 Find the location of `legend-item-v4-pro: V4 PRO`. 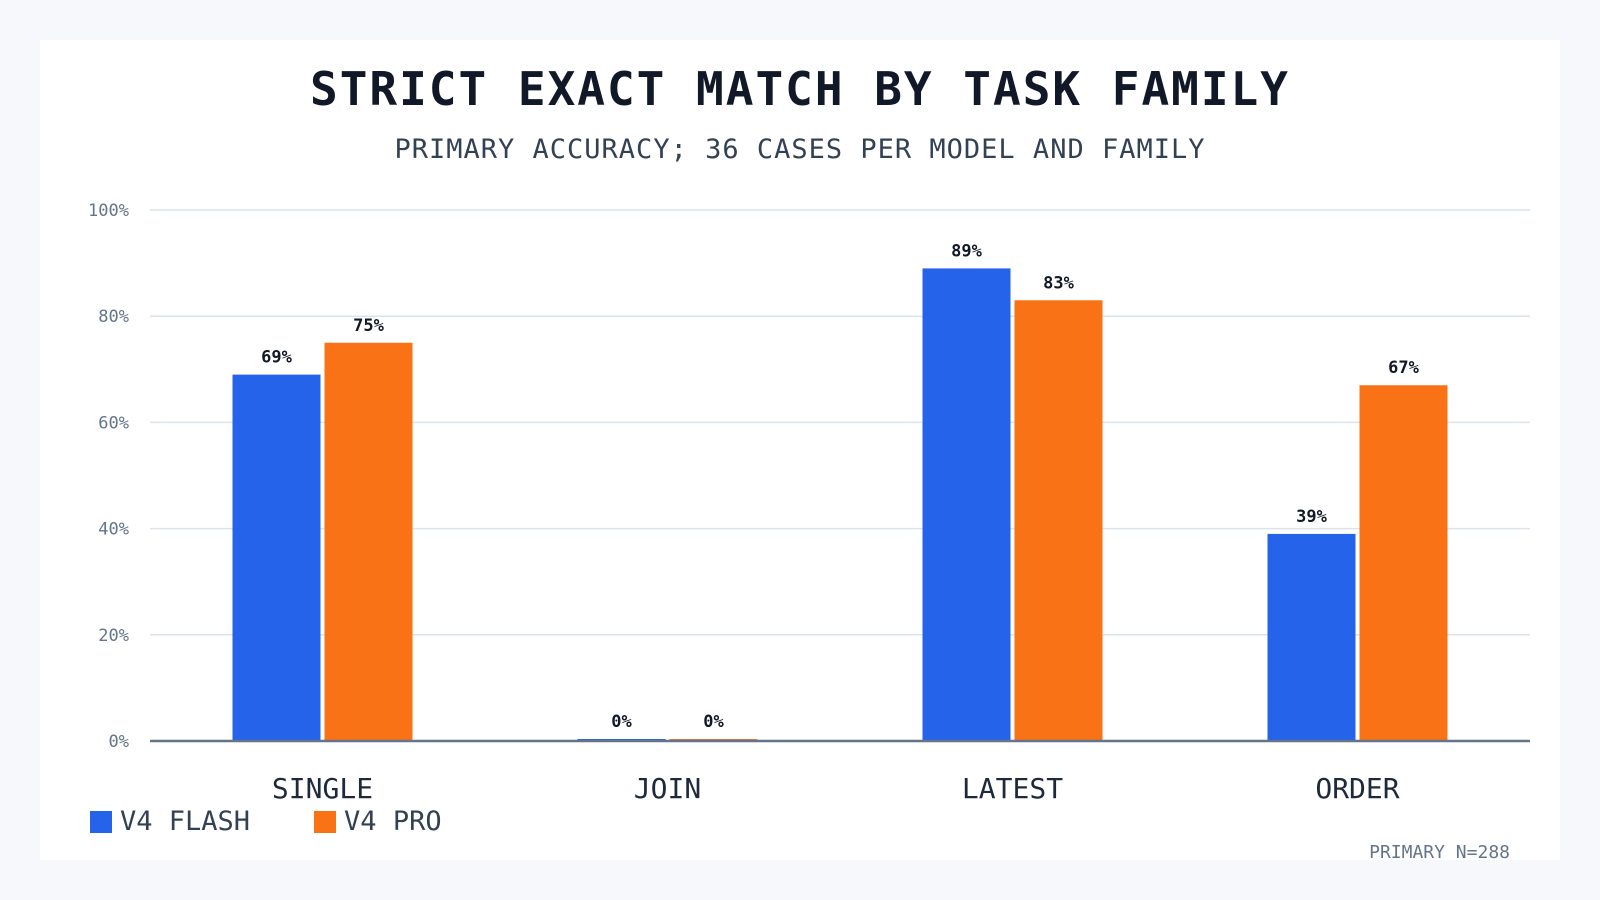

legend-item-v4-pro: V4 PRO is located at coordinates (378, 821).